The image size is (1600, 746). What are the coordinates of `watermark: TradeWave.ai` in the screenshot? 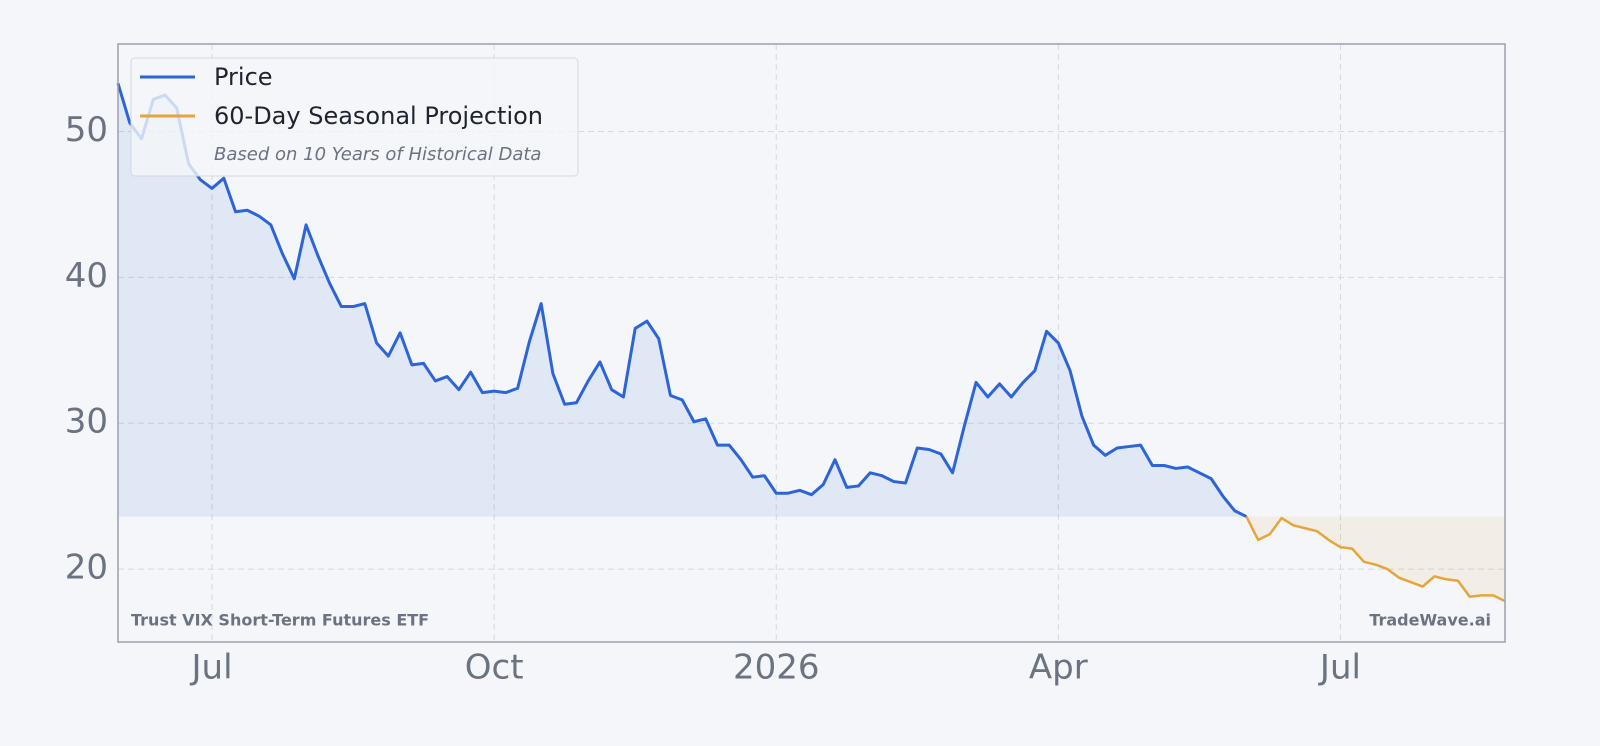 It's located at (1430, 620).